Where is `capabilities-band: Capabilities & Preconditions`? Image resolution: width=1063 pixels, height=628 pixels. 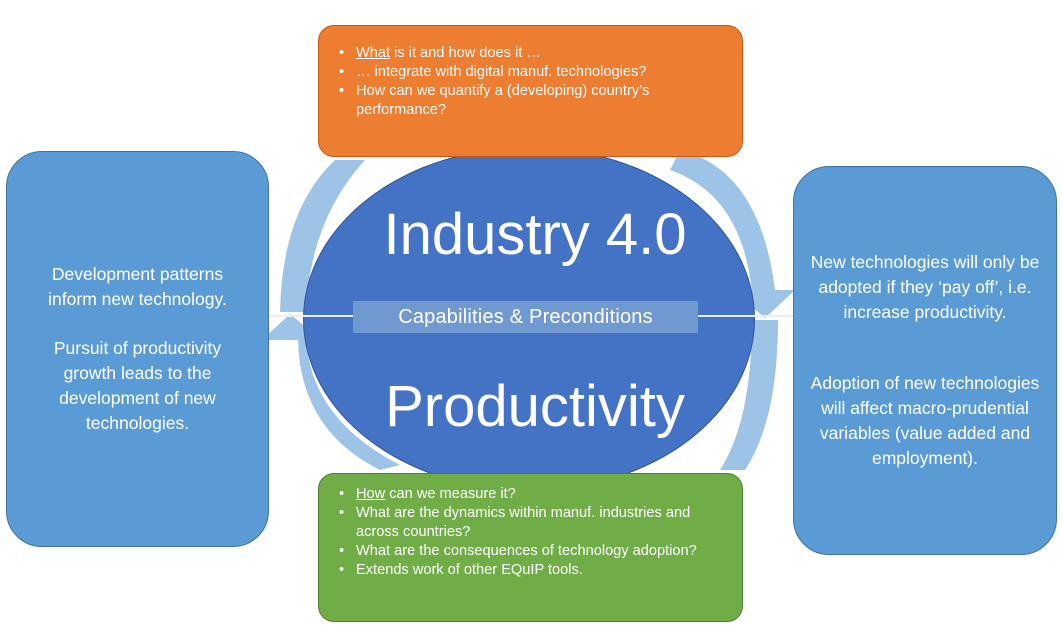 capabilities-band: Capabilities & Preconditions is located at coordinates (525, 317).